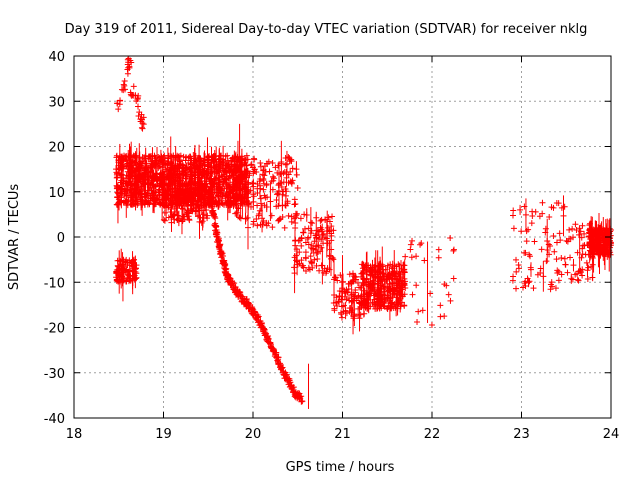  Describe the element at coordinates (521, 434) in the screenshot. I see `x-tick-label: 23` at that location.